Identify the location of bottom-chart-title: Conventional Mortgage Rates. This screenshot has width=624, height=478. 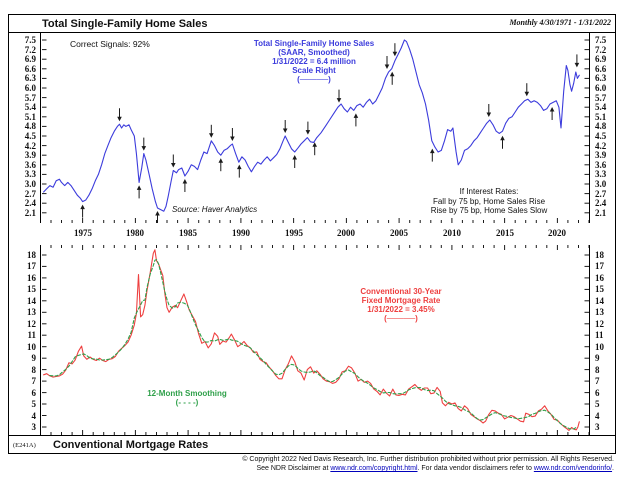
(131, 445).